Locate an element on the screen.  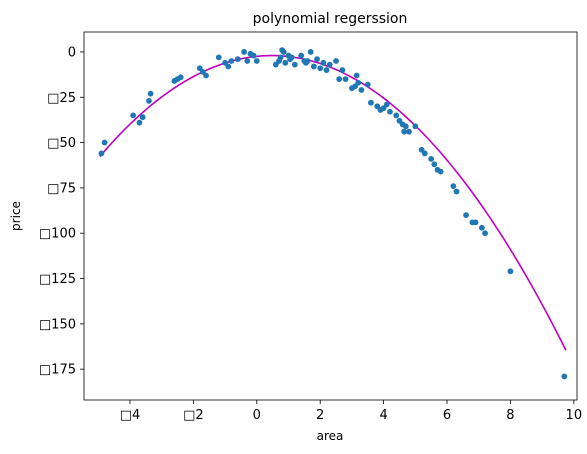
x-tick-label: 10 is located at coordinates (574, 415).